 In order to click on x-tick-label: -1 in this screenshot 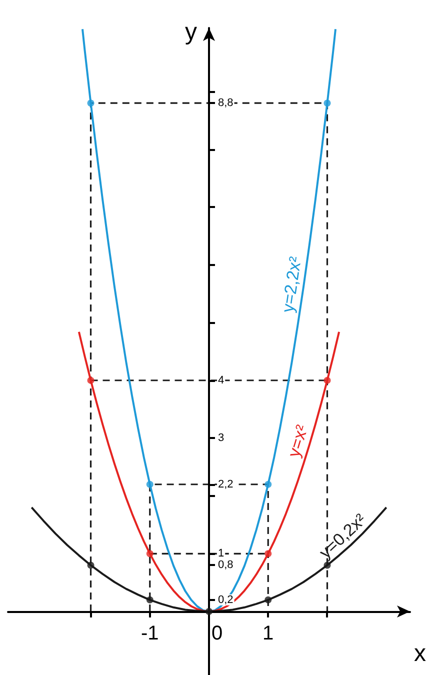, I will do `click(149, 633)`.